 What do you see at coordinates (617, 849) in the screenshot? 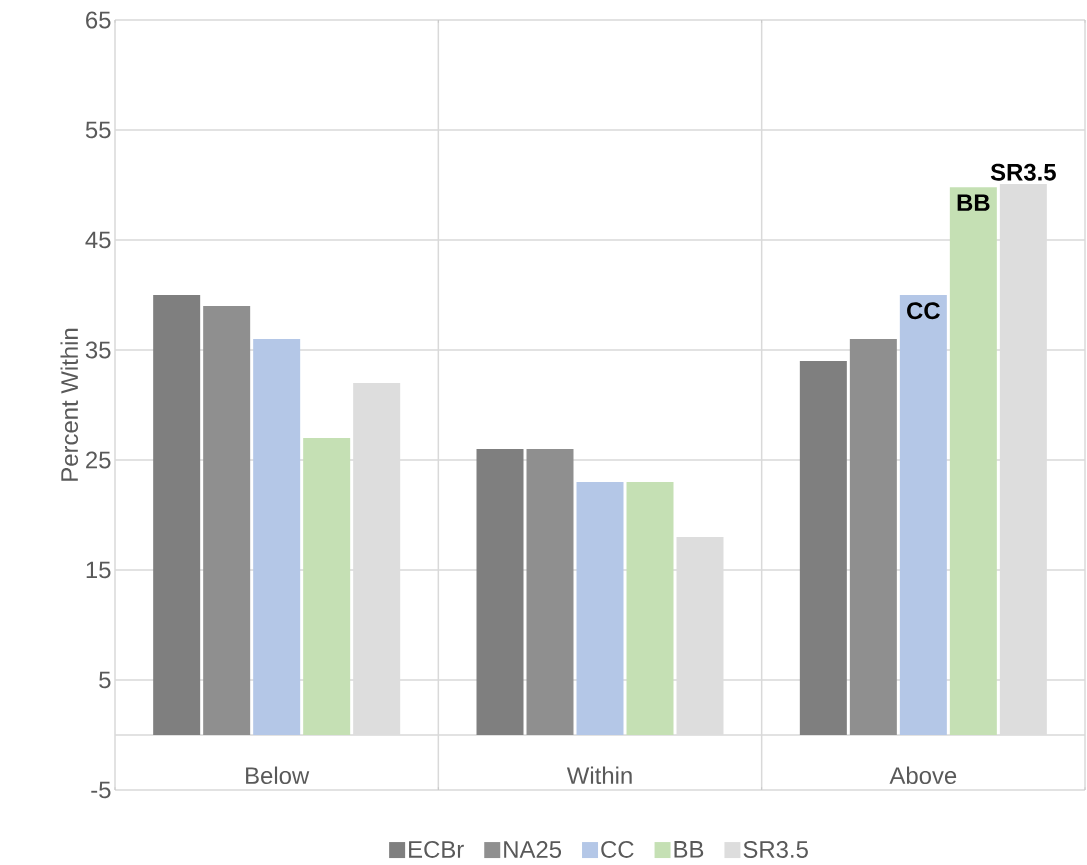
I see `legend-label: CC` at bounding box center [617, 849].